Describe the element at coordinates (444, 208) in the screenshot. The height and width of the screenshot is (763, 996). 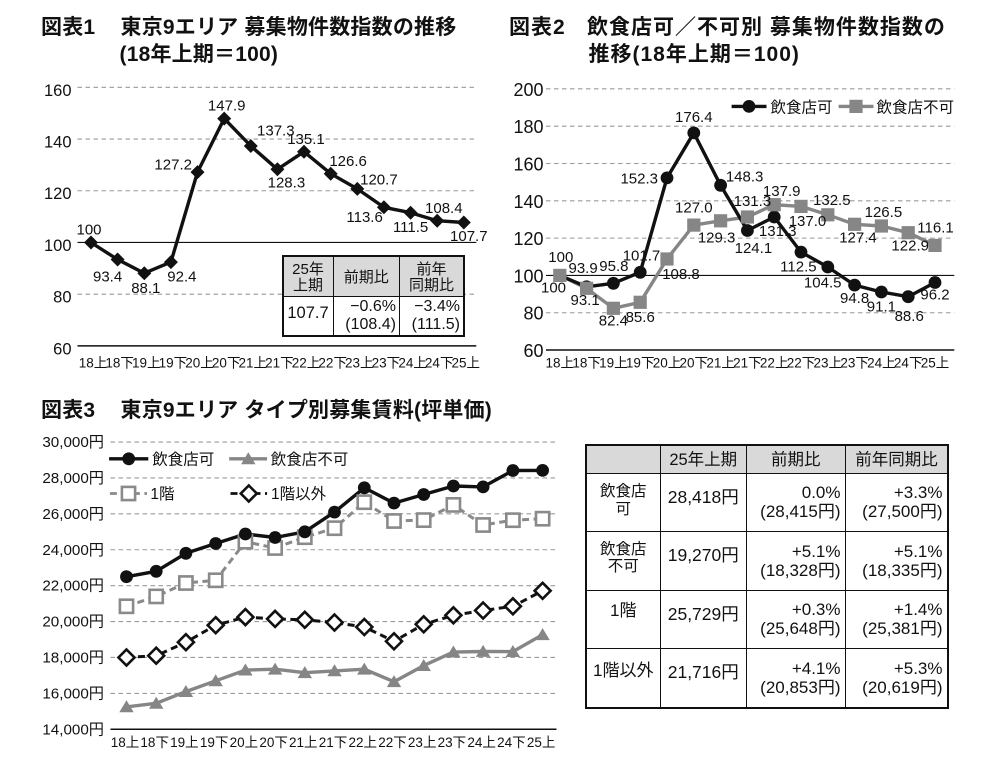
I see `svg-text: 108.4` at that location.